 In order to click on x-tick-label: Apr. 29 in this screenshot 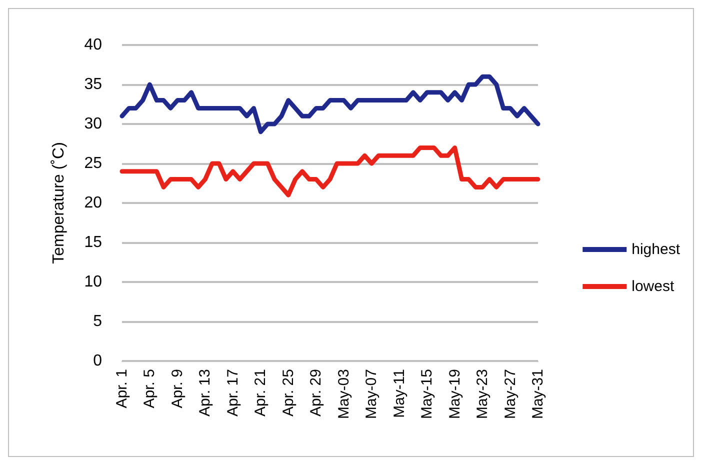, I will do `click(316, 393)`.